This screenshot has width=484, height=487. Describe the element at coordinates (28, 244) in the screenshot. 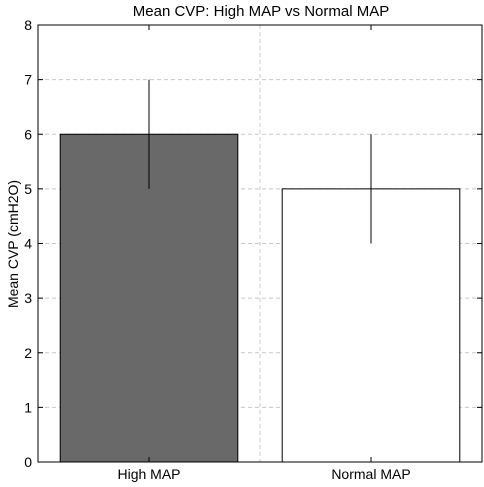

I see `y-tick-label: 4` at that location.